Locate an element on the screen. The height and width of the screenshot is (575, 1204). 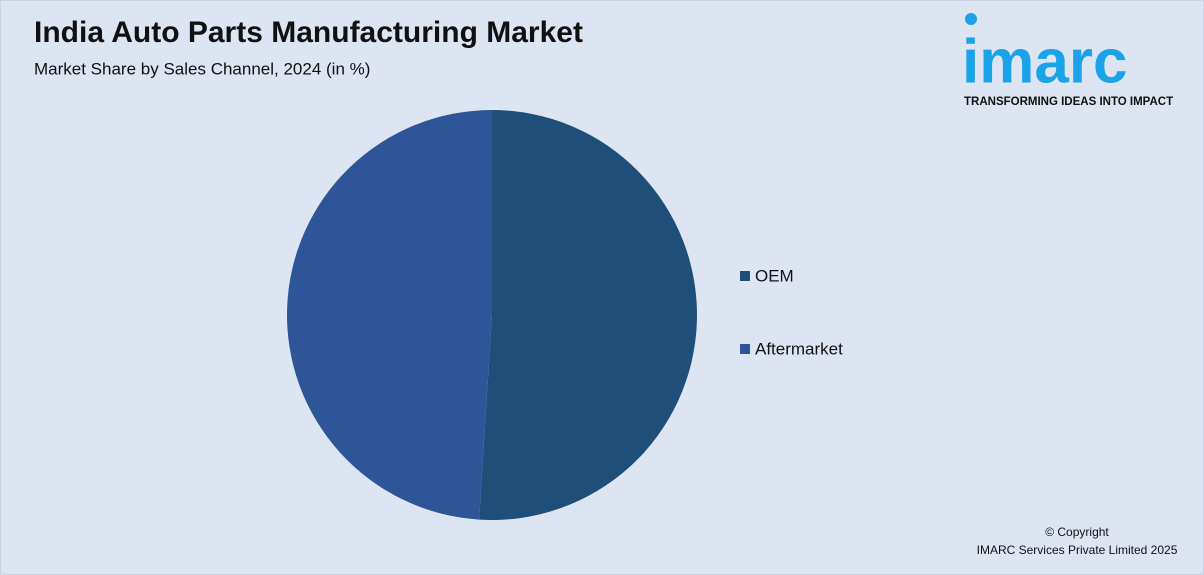
copyright: © Copyright is located at coordinates (1077, 532).